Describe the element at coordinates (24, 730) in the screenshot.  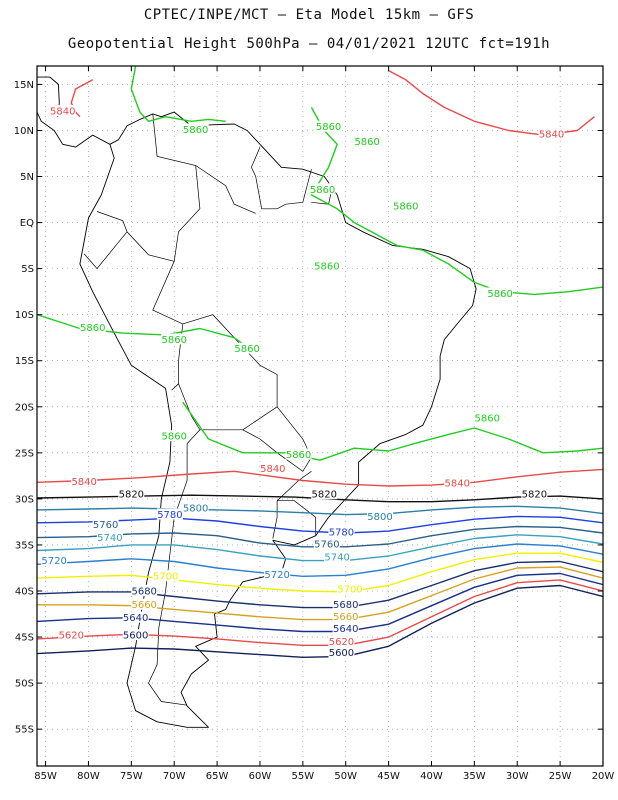
I see `lat-tick-label: 55S` at that location.